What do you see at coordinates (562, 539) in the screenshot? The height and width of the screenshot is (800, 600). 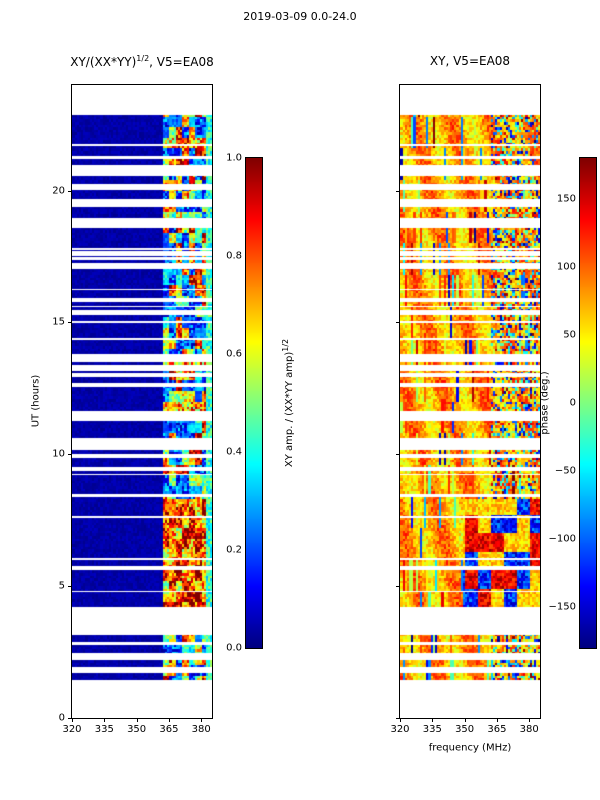 I see `colorbar-tick-label: −100` at bounding box center [562, 539].